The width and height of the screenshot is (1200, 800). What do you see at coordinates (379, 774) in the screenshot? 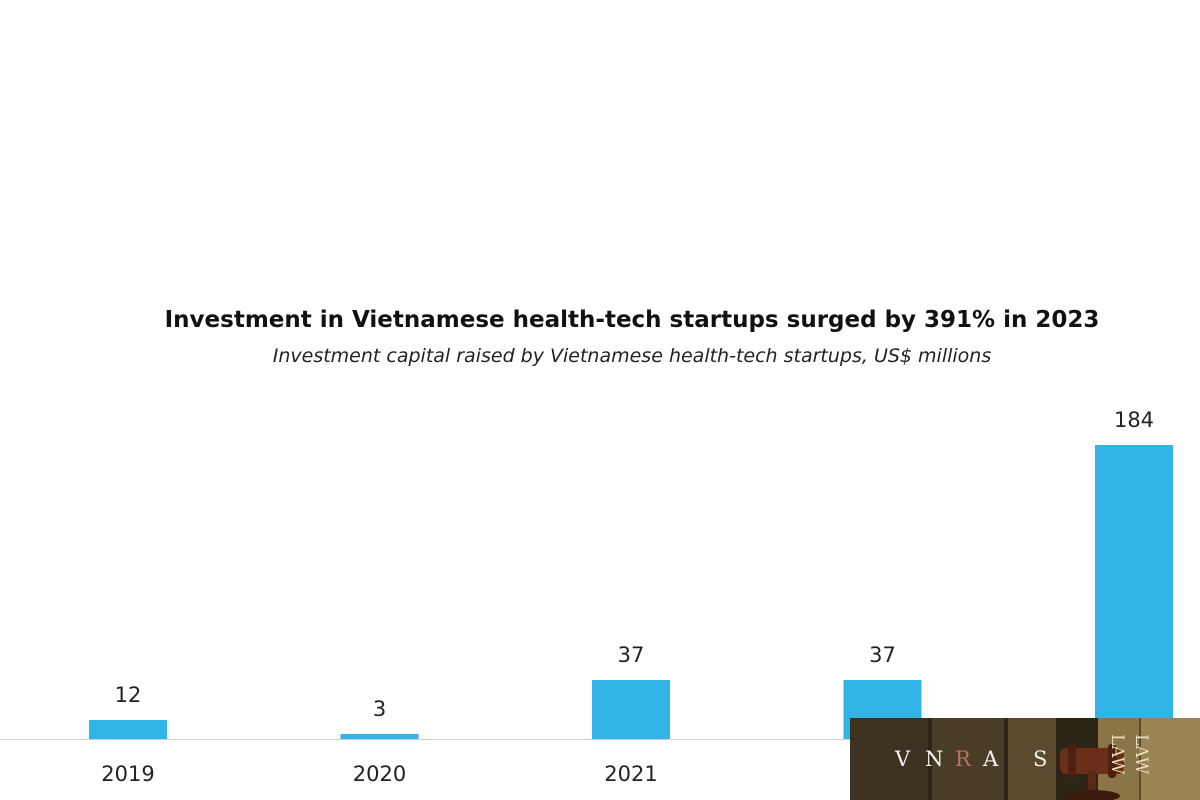
I see `x-tick-label-2020: 2020` at bounding box center [379, 774].